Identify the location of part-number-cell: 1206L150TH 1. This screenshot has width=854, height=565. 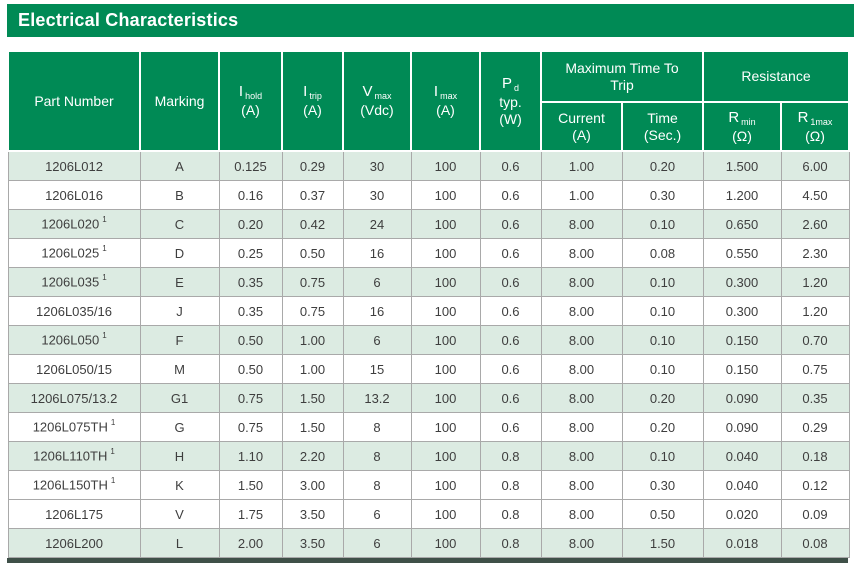
(74, 485).